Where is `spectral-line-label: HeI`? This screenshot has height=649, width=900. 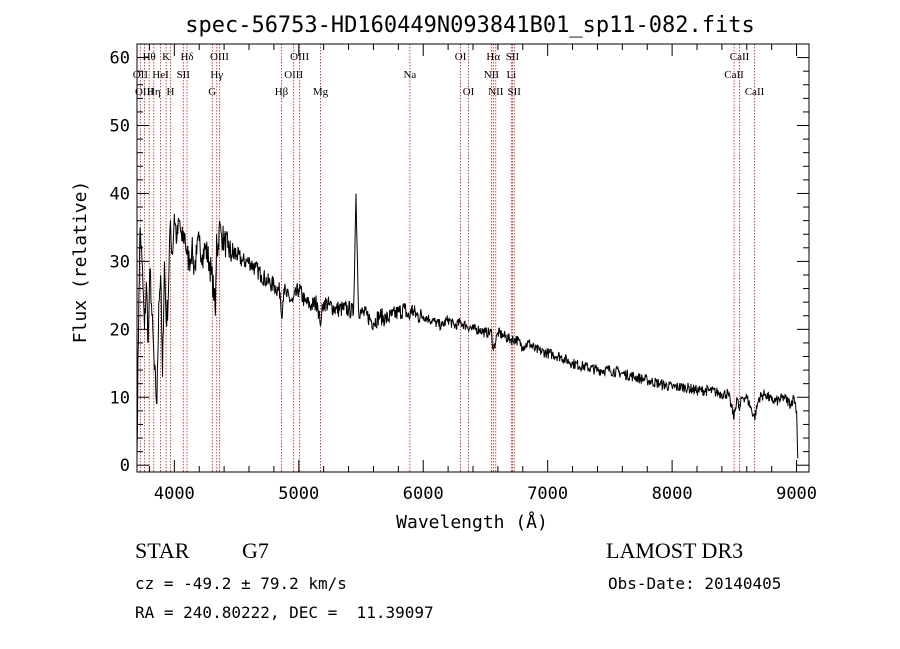
spectral-line-label: HeI is located at coordinates (160, 75).